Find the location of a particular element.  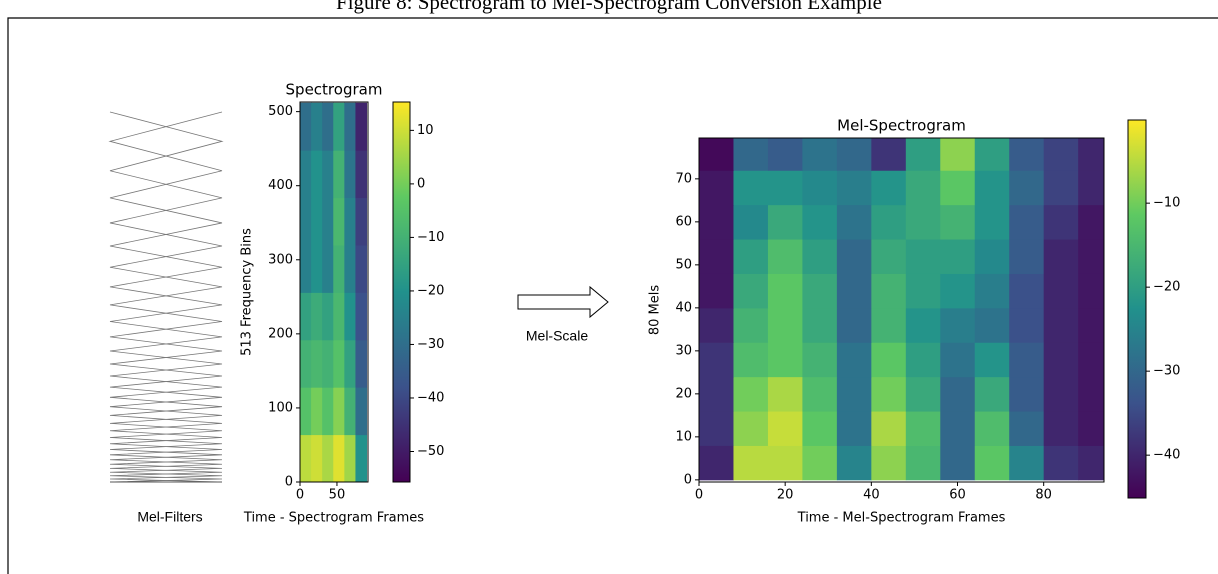

arrow-label: Mel-Scale is located at coordinates (557, 336).